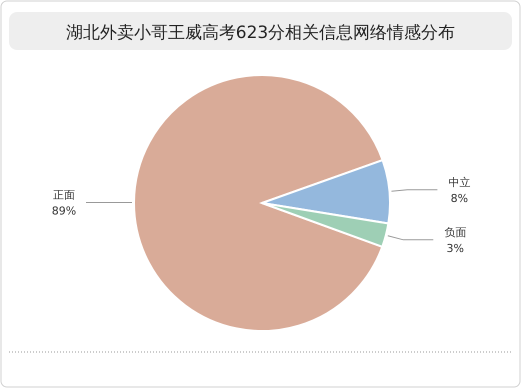 The width and height of the screenshot is (521, 388). What do you see at coordinates (455, 232) in the screenshot?
I see `slice-label: 负面` at bounding box center [455, 232].